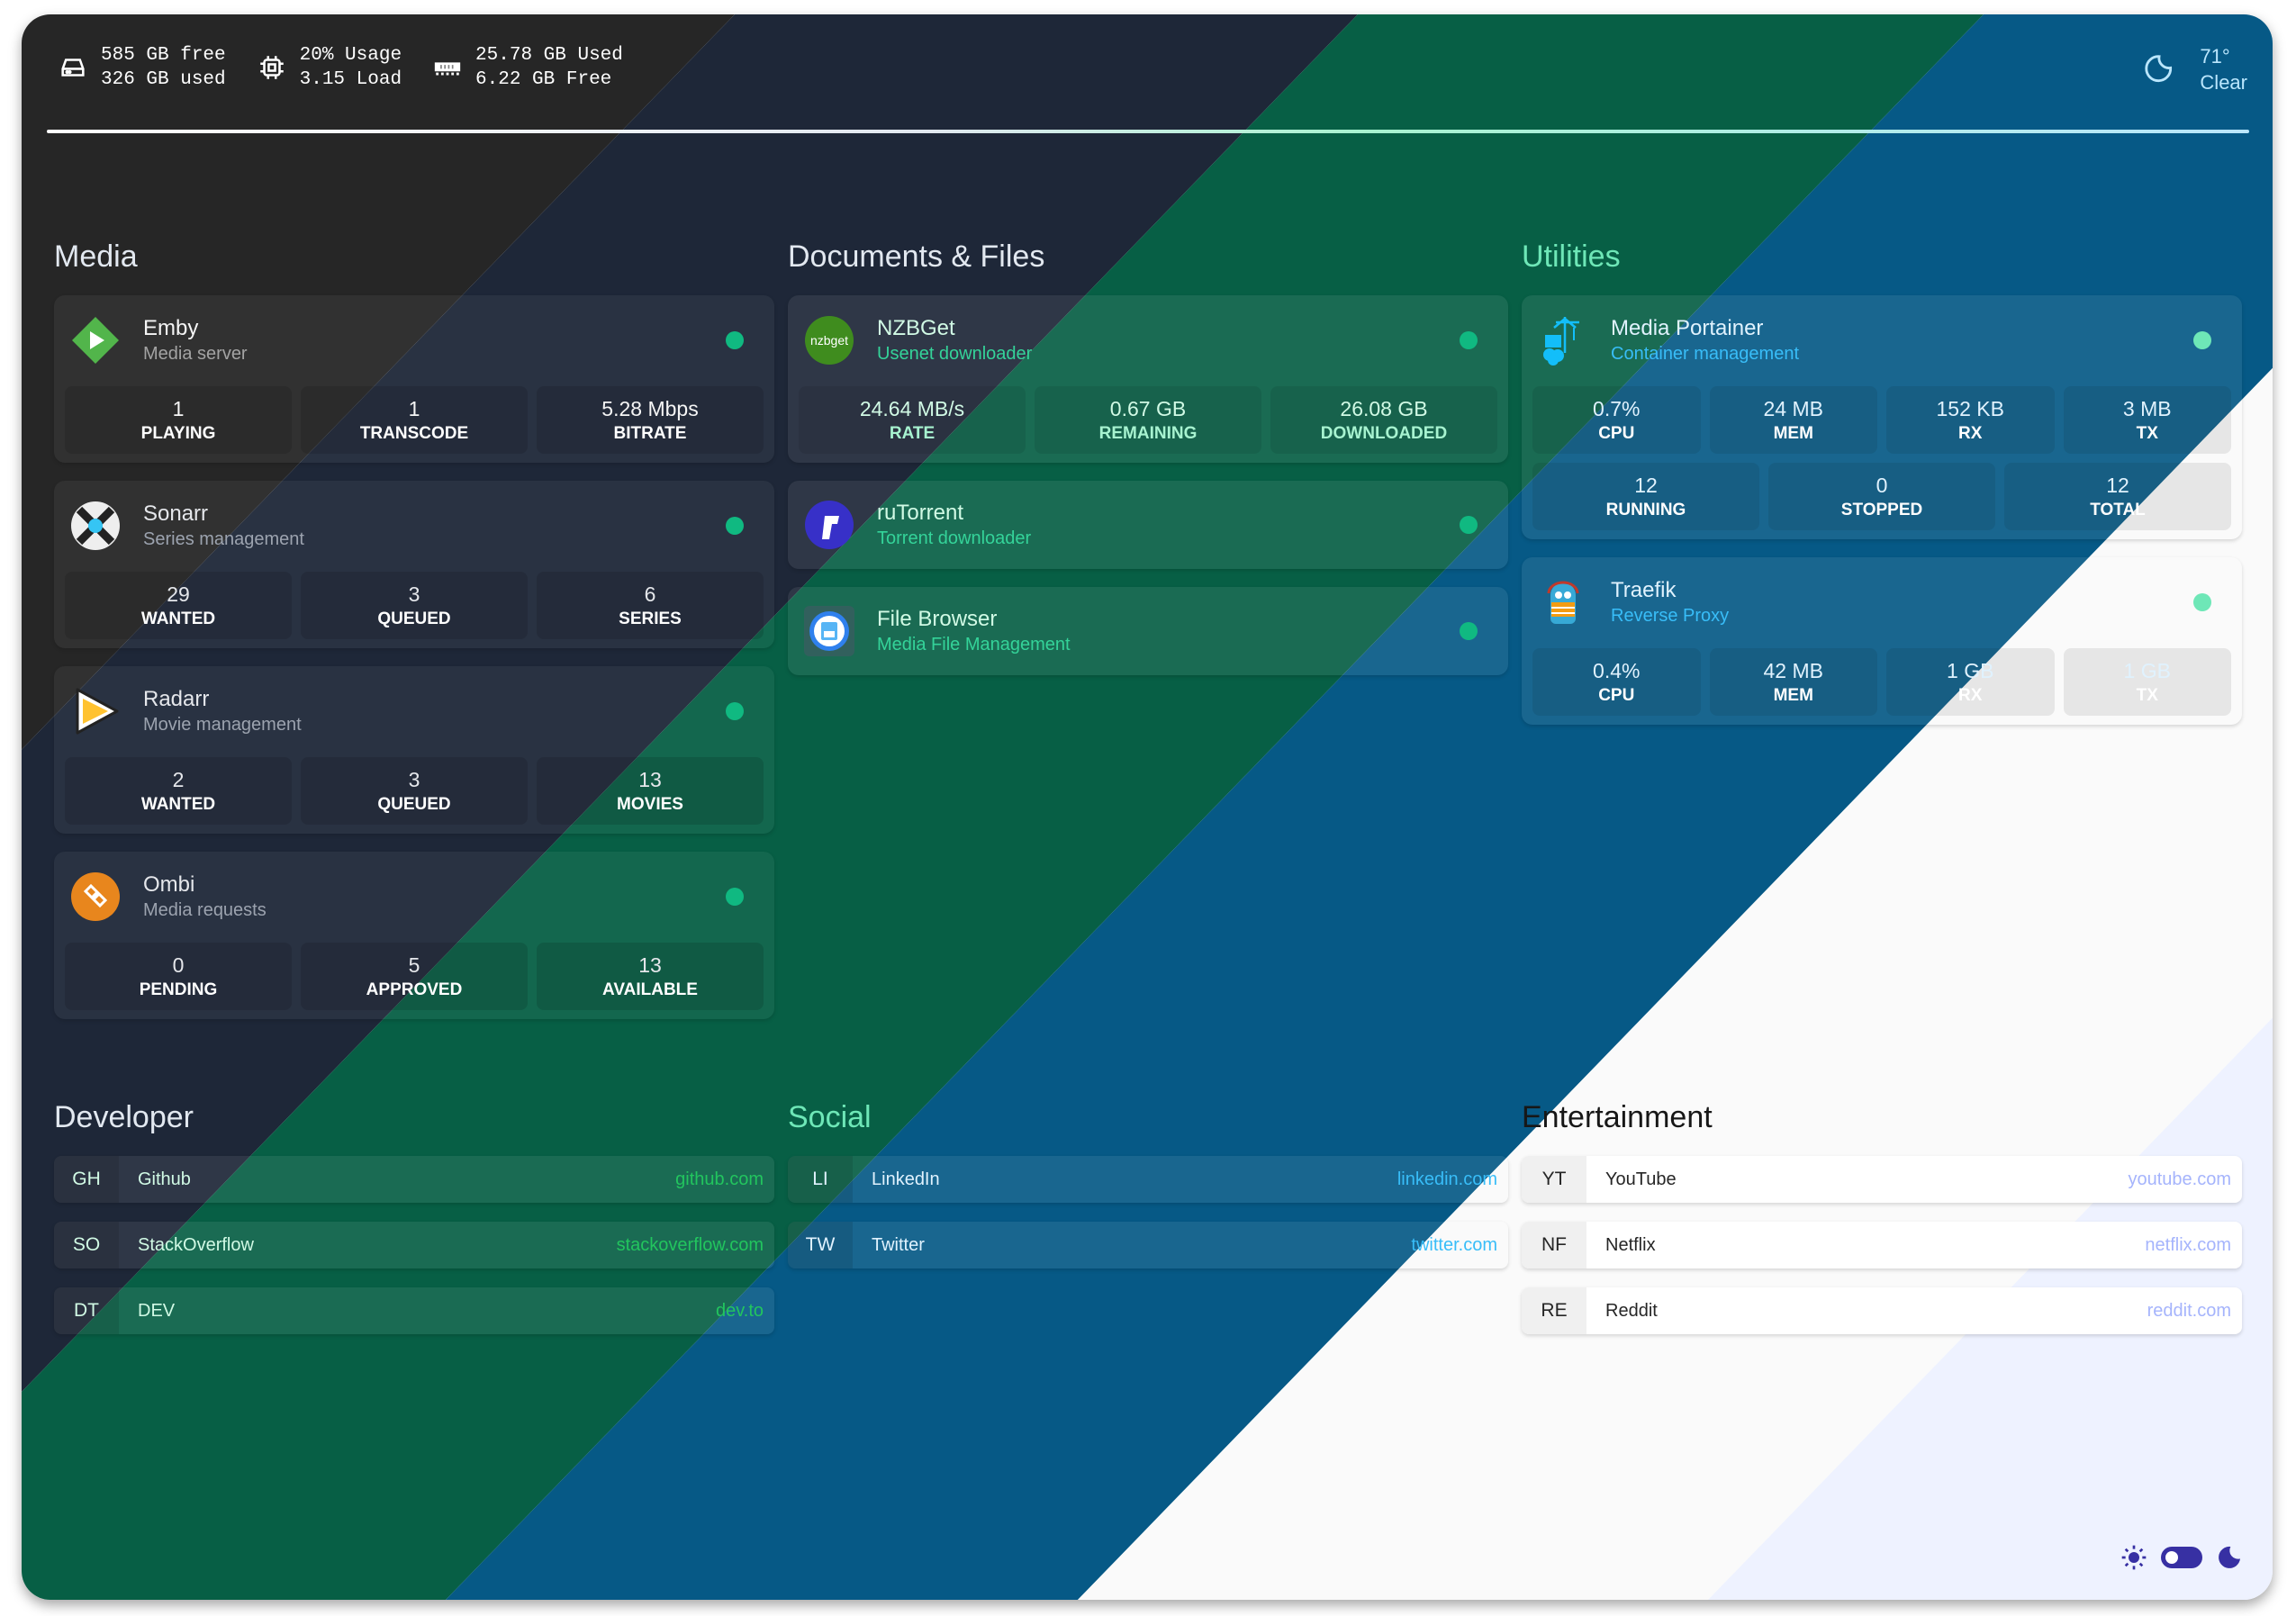 The image size is (2296, 1616). I want to click on stat: 1 GB RX, so click(1970, 682).